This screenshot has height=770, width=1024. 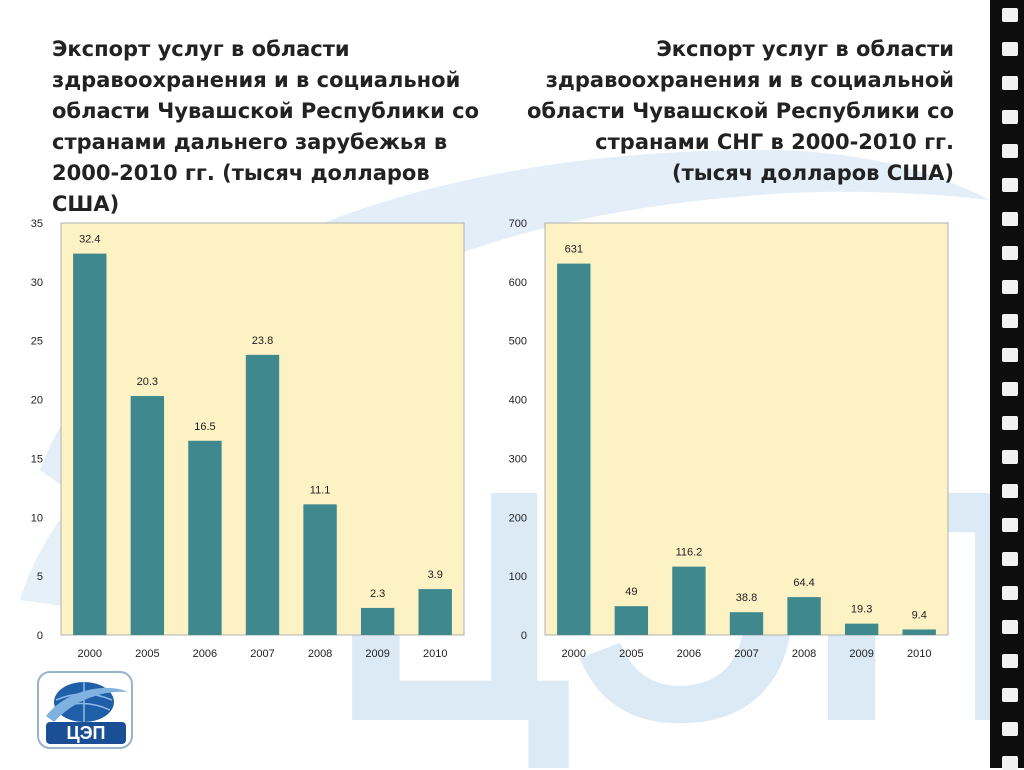 What do you see at coordinates (435, 575) in the screenshot?
I see `data-label: 3.9` at bounding box center [435, 575].